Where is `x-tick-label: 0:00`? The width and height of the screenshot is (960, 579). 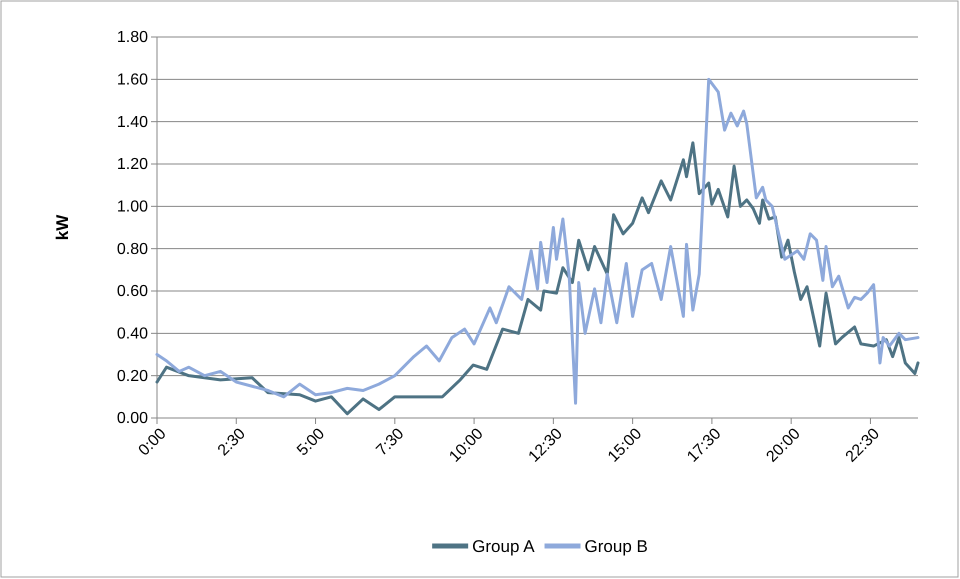 x-tick-label: 0:00 is located at coordinates (153, 442).